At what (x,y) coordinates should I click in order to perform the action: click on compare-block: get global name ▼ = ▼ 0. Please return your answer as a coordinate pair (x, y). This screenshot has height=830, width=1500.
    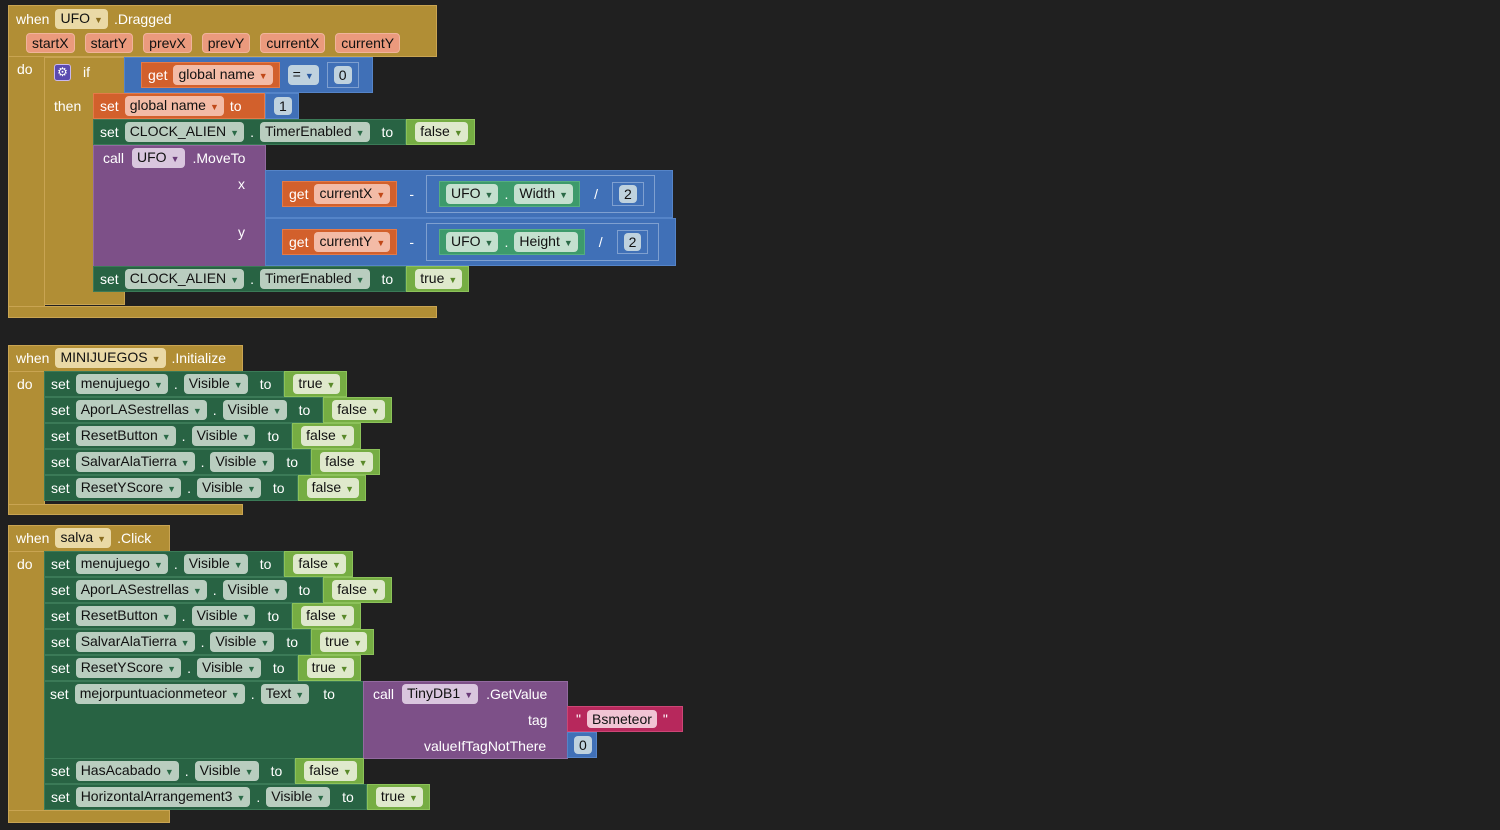
    Looking at the image, I should click on (248, 75).